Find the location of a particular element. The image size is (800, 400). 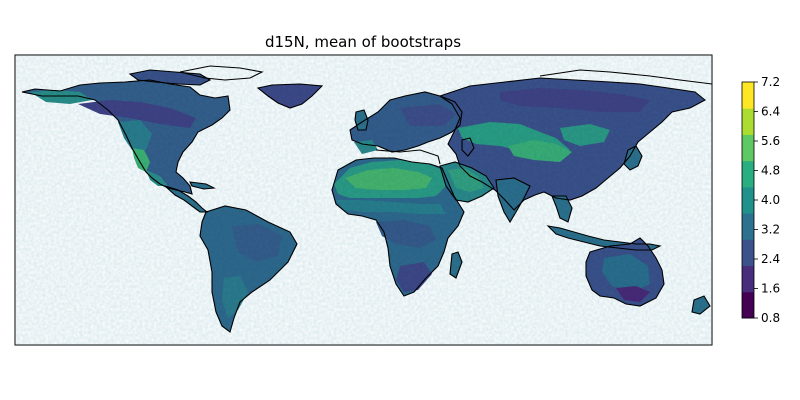

coast-caspian is located at coordinates (468, 147).